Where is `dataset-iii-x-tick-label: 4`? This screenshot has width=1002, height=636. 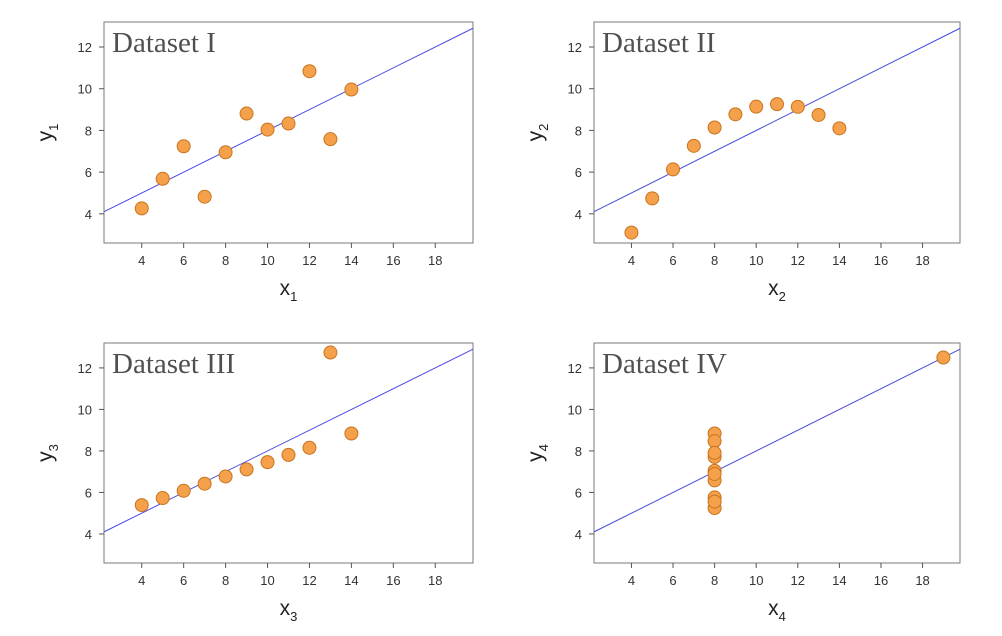
dataset-iii-x-tick-label: 4 is located at coordinates (141, 580).